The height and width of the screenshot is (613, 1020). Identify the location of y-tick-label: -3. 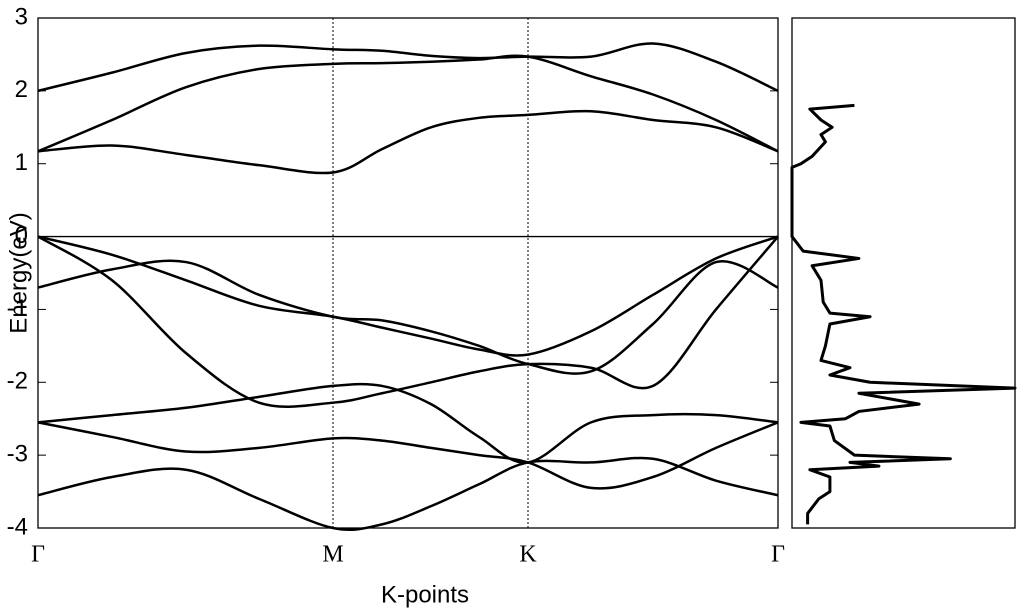
(17, 453).